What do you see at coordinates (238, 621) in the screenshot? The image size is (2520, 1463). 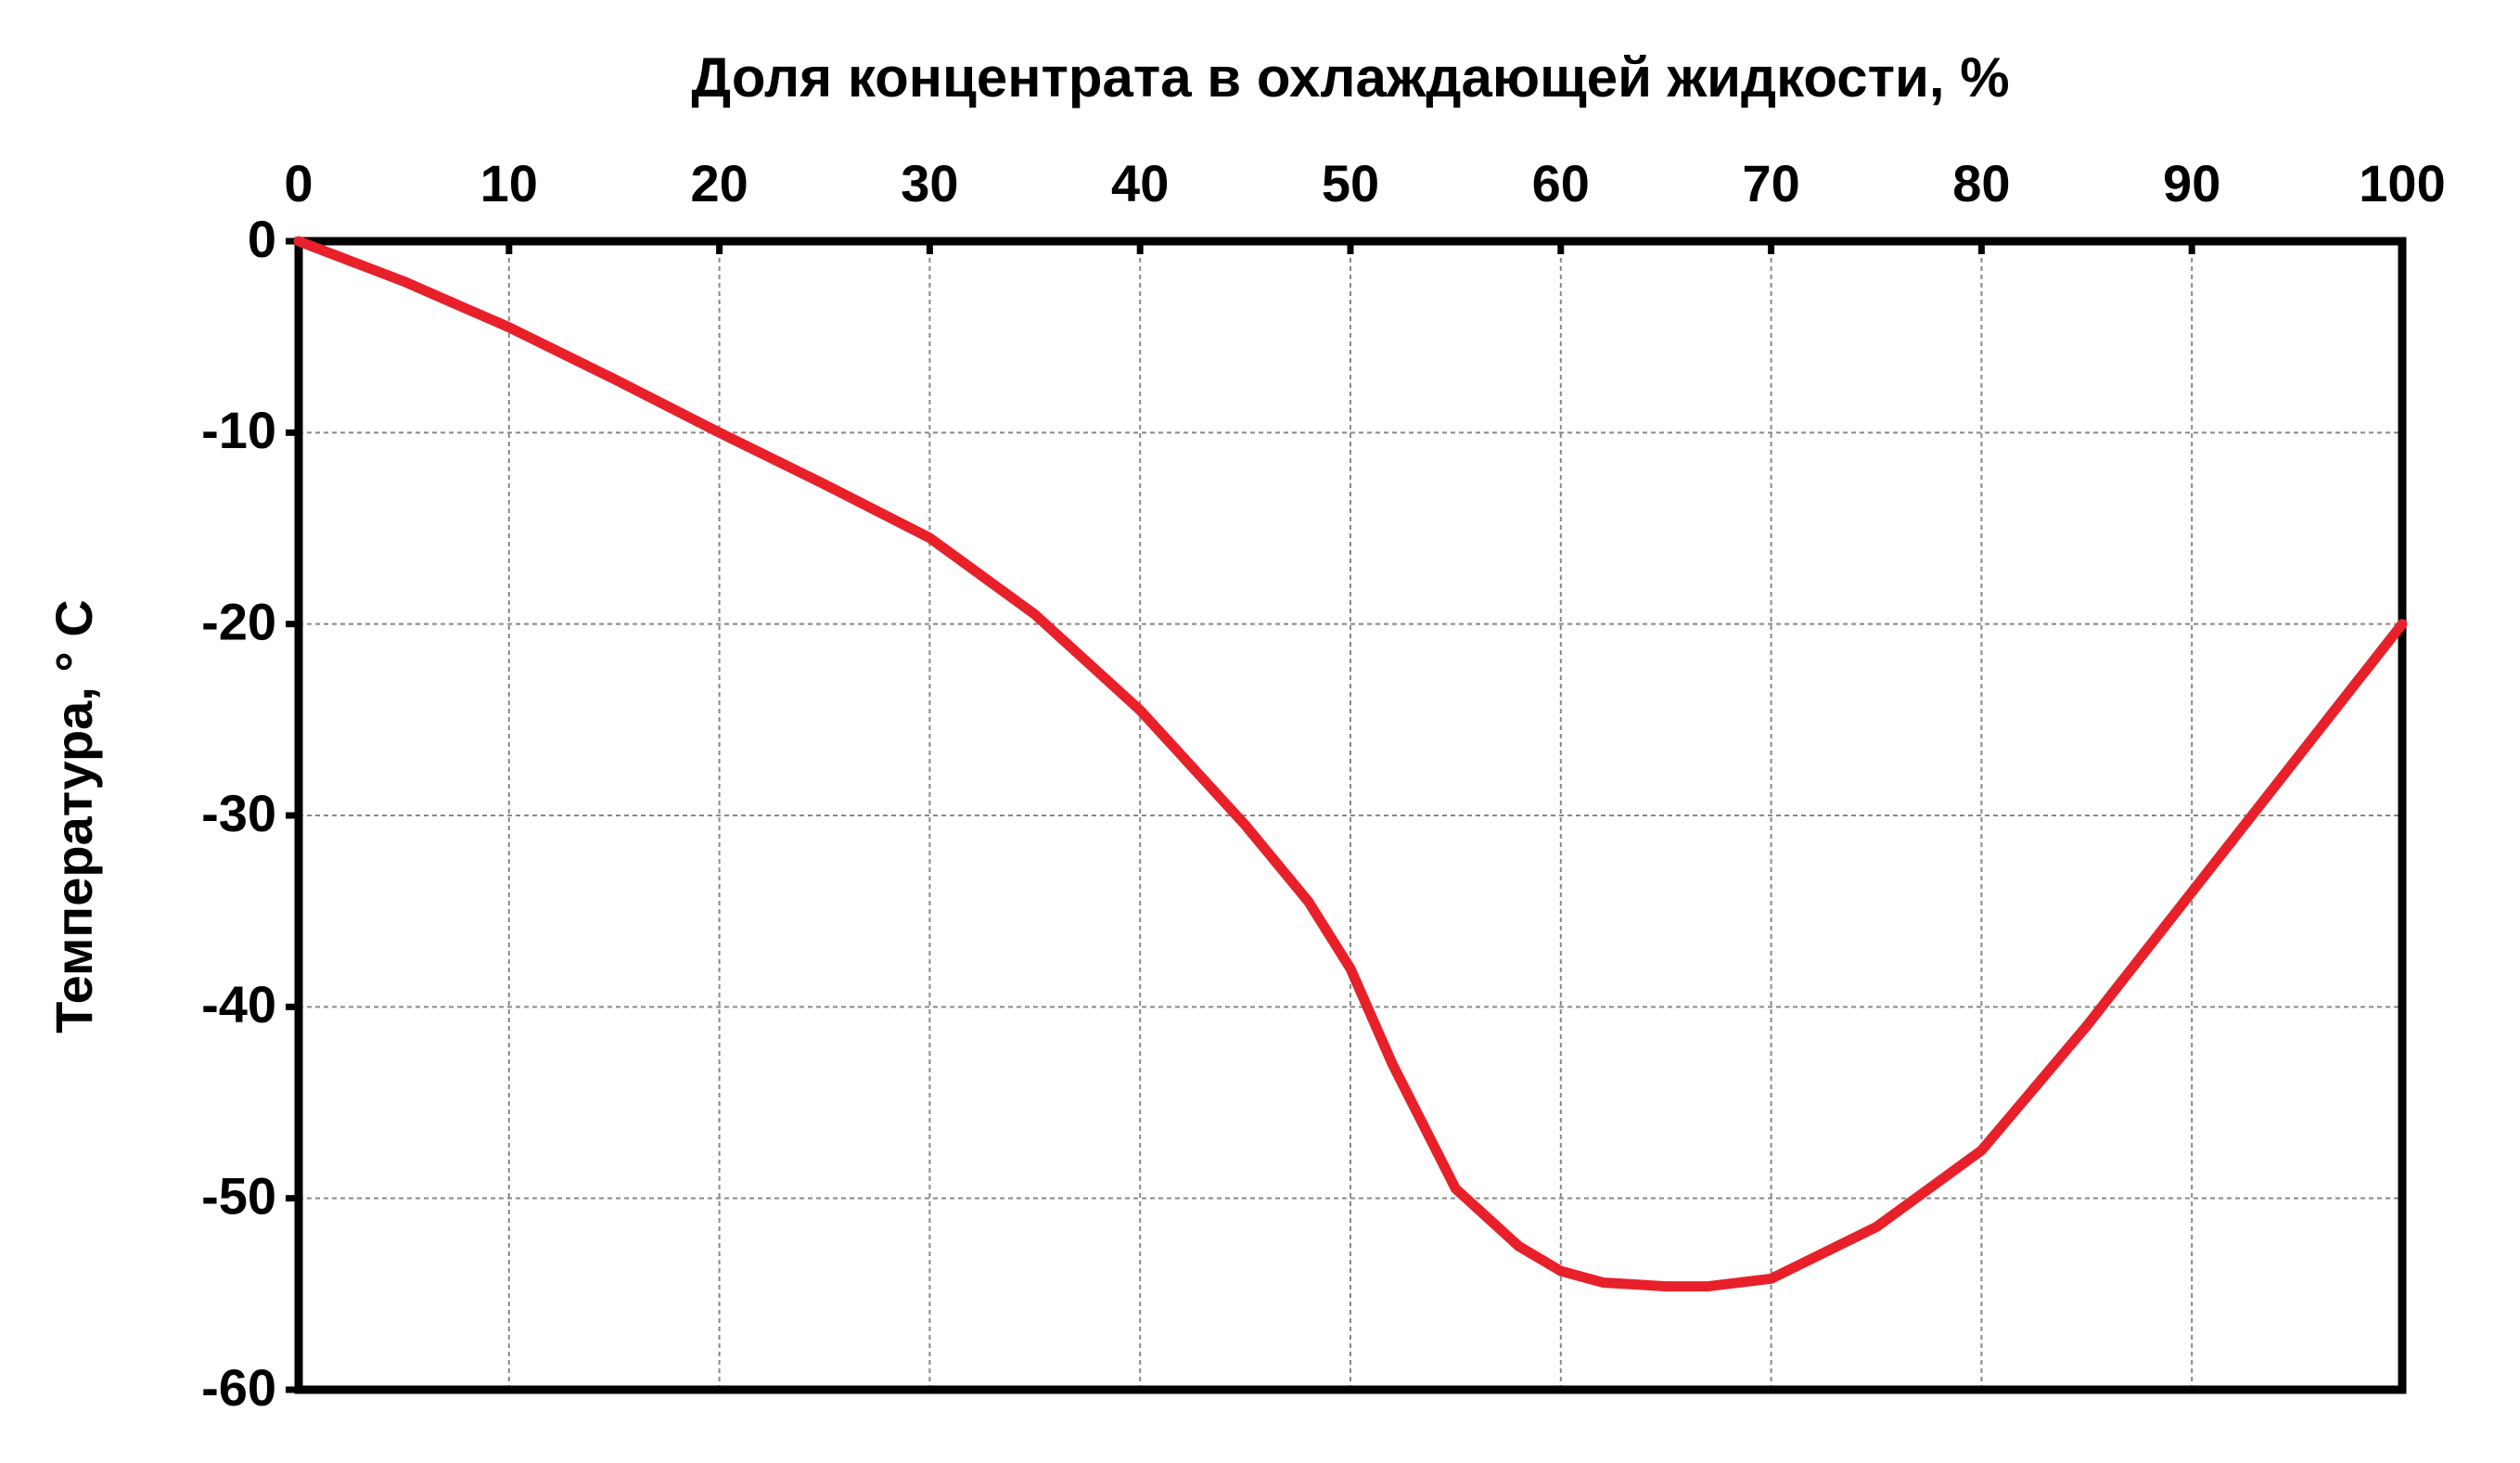 I see `y-tick-label: -20` at bounding box center [238, 621].